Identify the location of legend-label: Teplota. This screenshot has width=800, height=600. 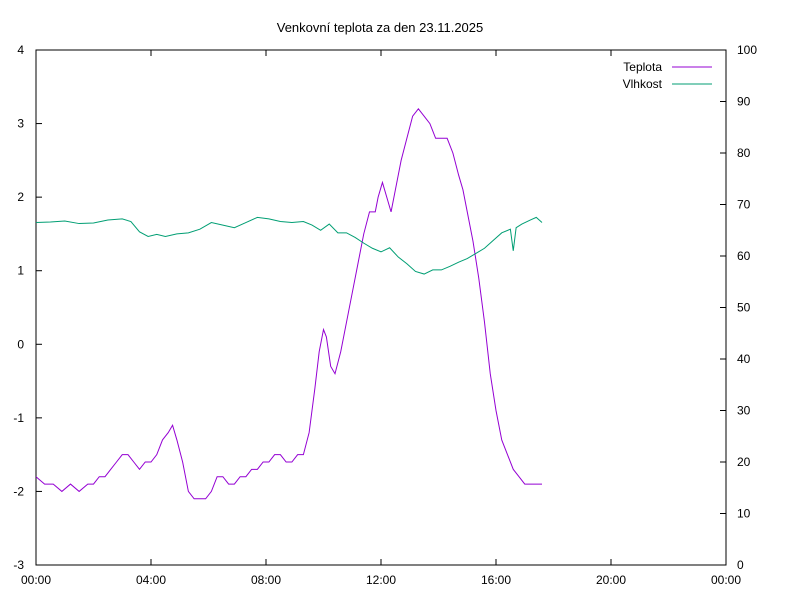
(642, 67).